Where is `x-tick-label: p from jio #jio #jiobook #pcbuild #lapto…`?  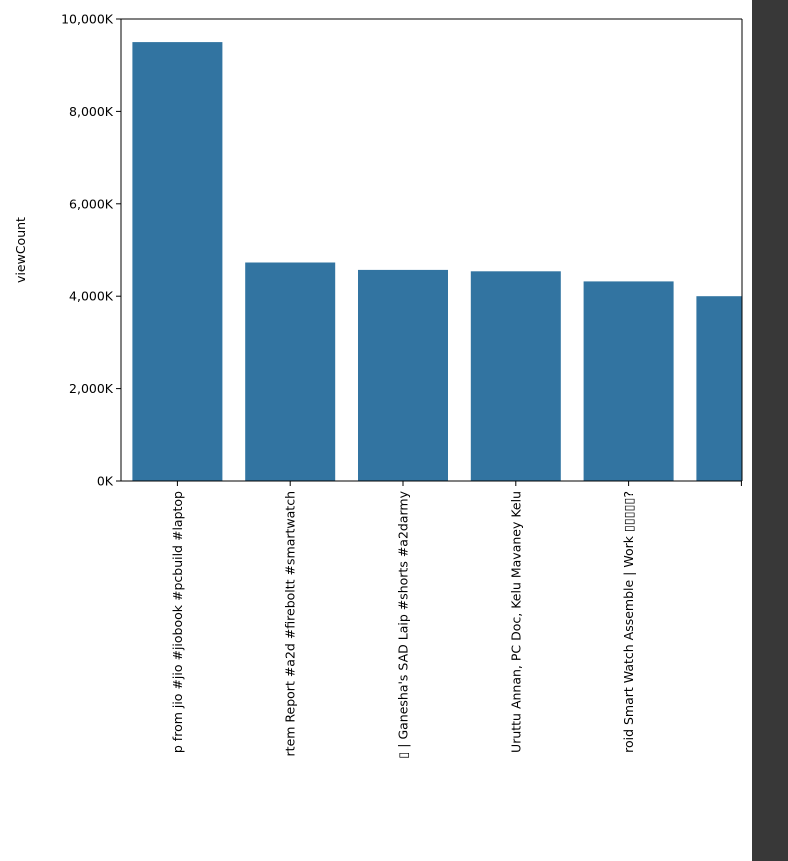 x-tick-label: p from jio #jio #jiobook #pcbuild #lapto… is located at coordinates (177, 622).